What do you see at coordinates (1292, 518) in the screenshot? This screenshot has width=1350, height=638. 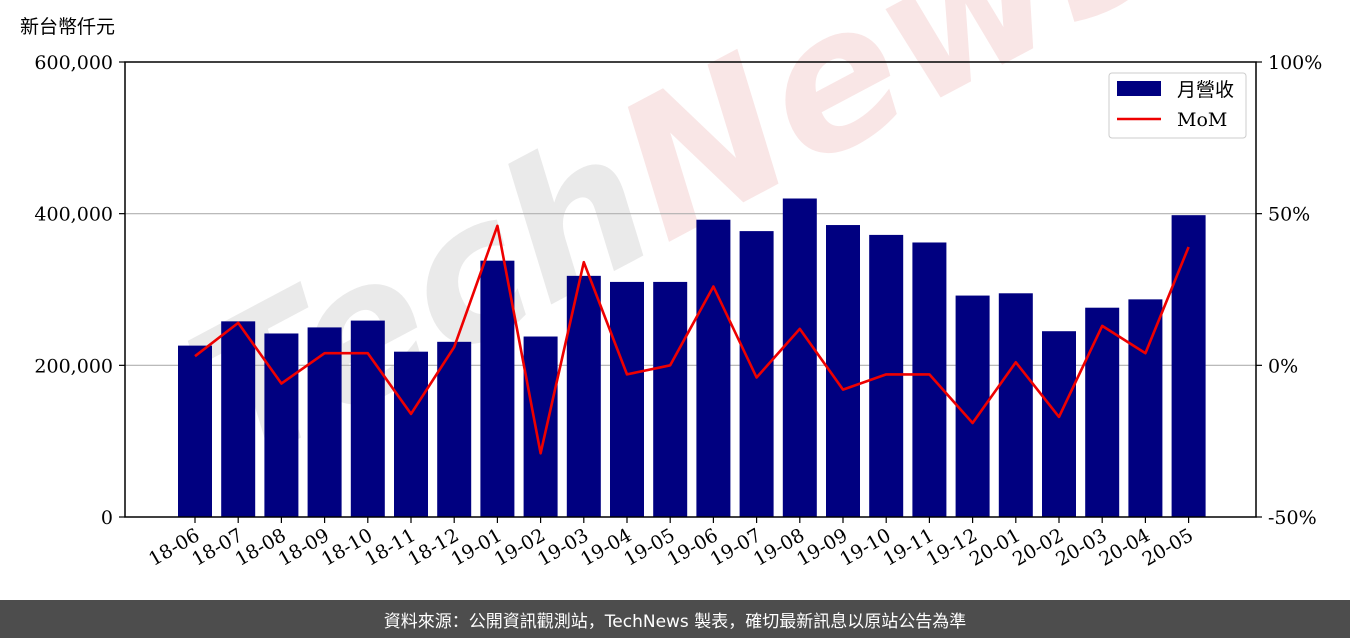 I see `y2-tick-label: -50%` at bounding box center [1292, 518].